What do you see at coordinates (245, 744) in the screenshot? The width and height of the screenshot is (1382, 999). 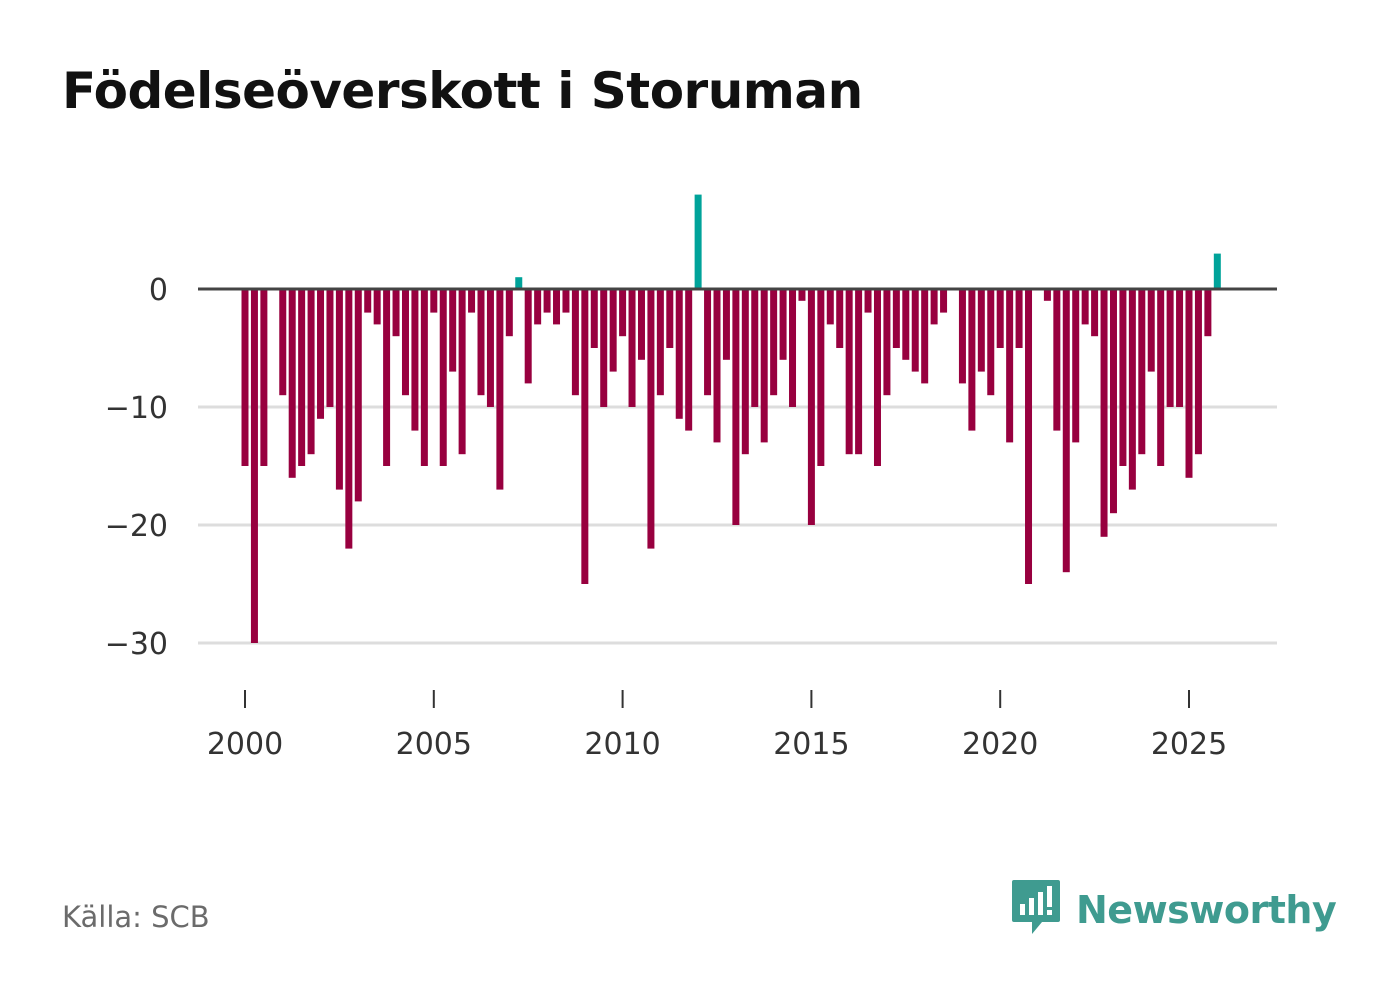 I see `x-tick-label: 2000` at bounding box center [245, 744].